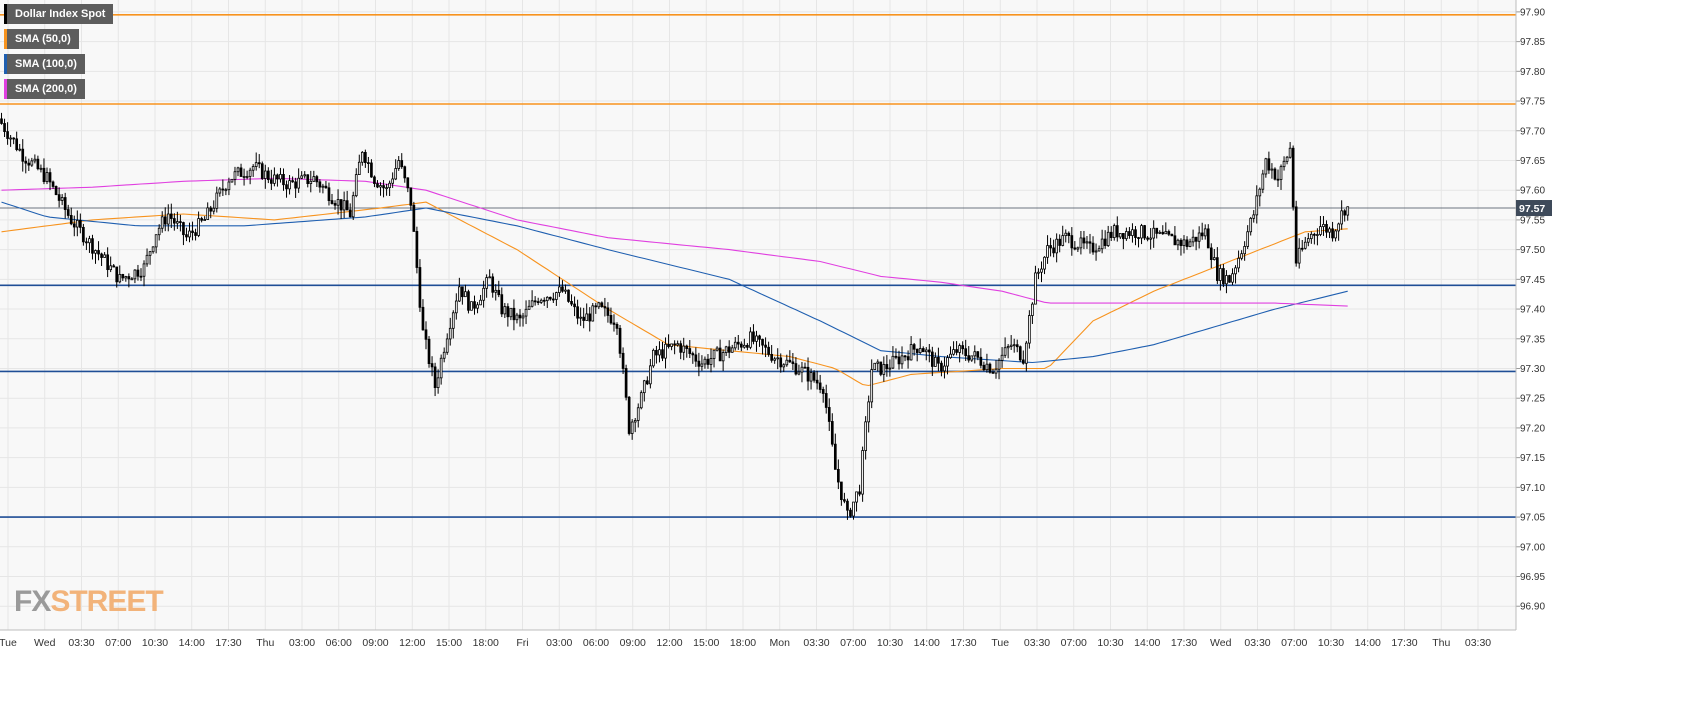  I want to click on legend-item-sma200: SMA (200,0), so click(44, 89).